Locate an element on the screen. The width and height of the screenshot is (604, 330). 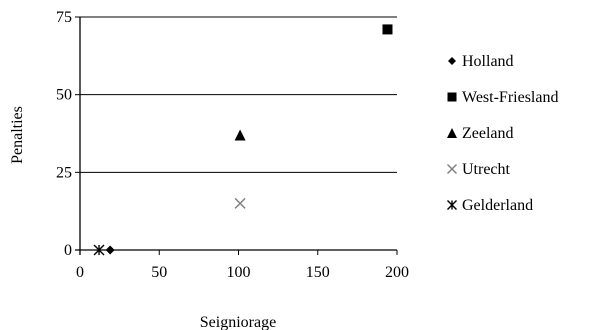
y-tick-label: 75 is located at coordinates (64, 17).